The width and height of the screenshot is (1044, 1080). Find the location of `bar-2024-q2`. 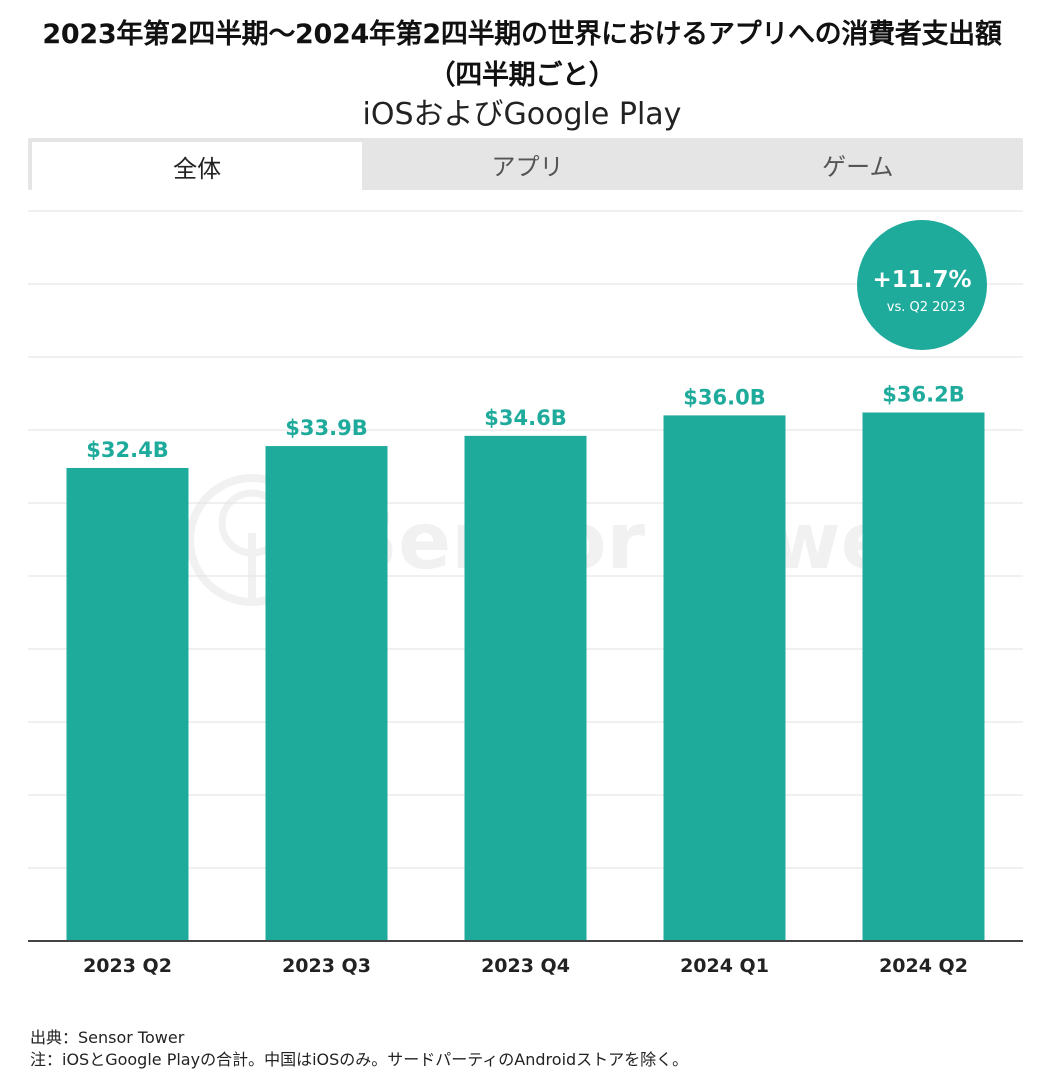

bar-2024-q2 is located at coordinates (923, 676).